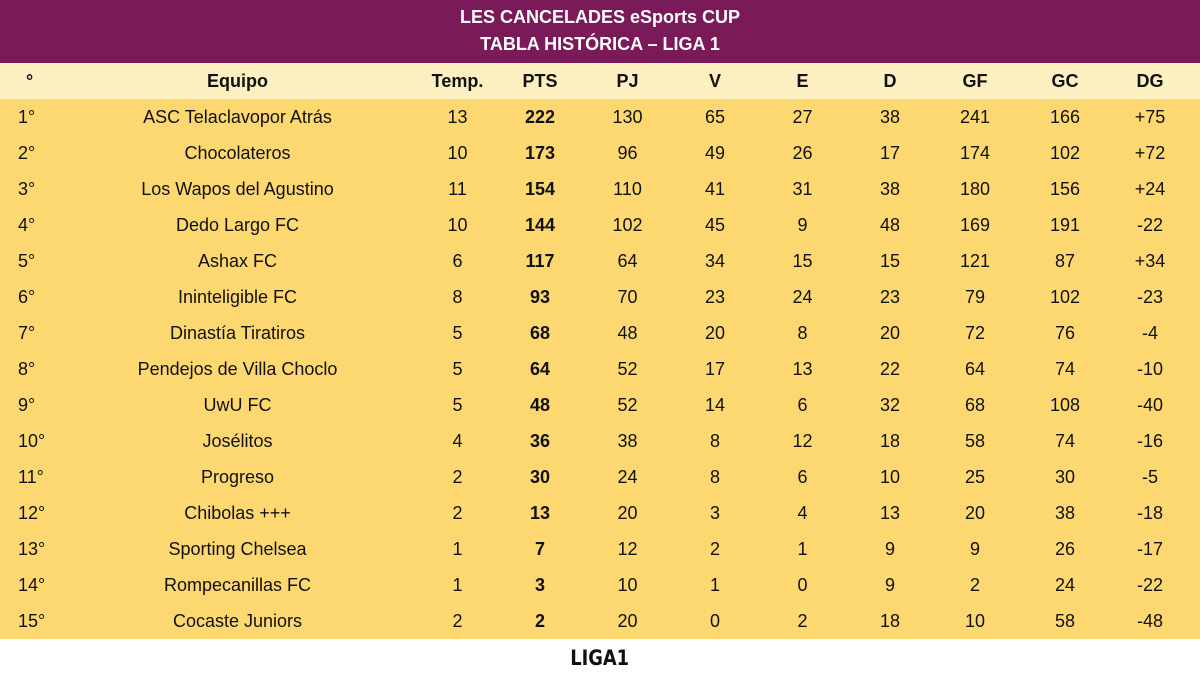 This screenshot has height=675, width=1200. What do you see at coordinates (715, 296) in the screenshot?
I see `cell-won: 23` at bounding box center [715, 296].